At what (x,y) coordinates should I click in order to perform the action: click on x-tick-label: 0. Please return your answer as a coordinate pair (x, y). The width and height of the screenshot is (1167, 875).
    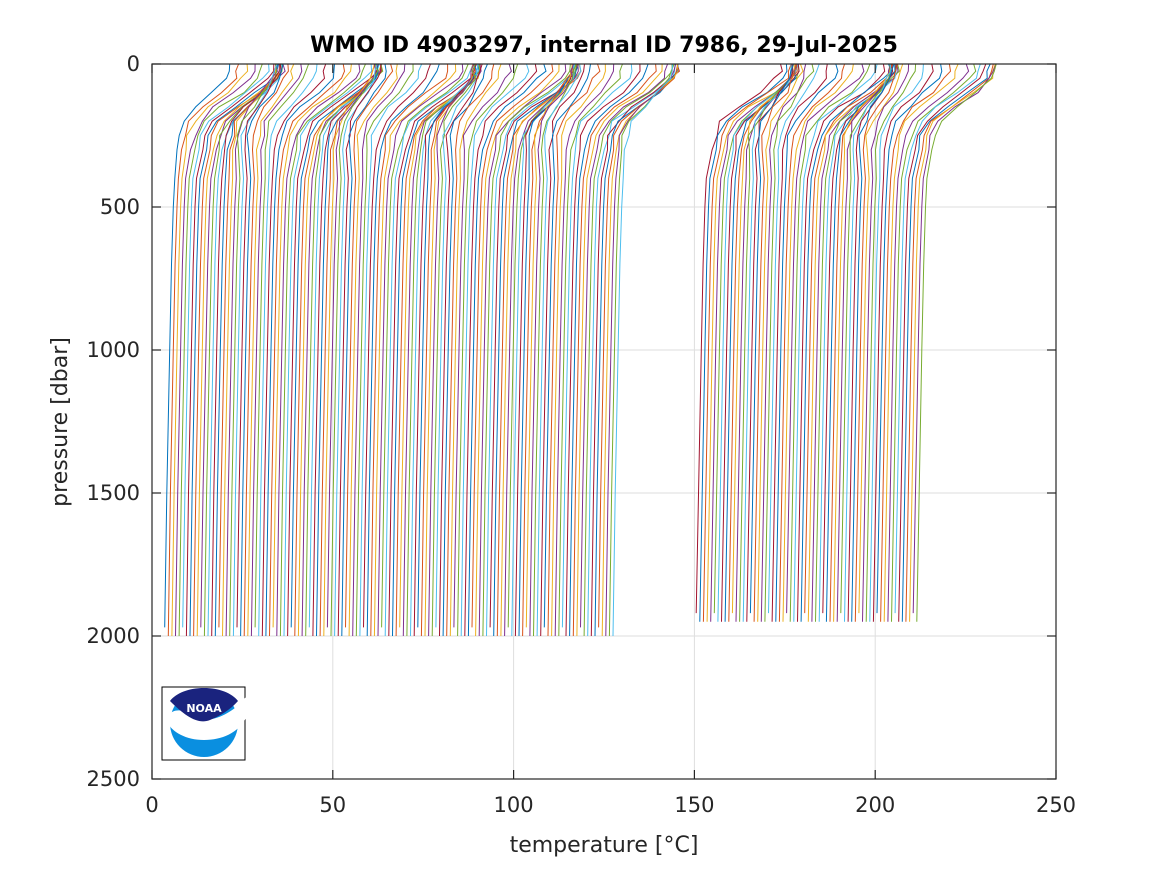
    Looking at the image, I should click on (151, 805).